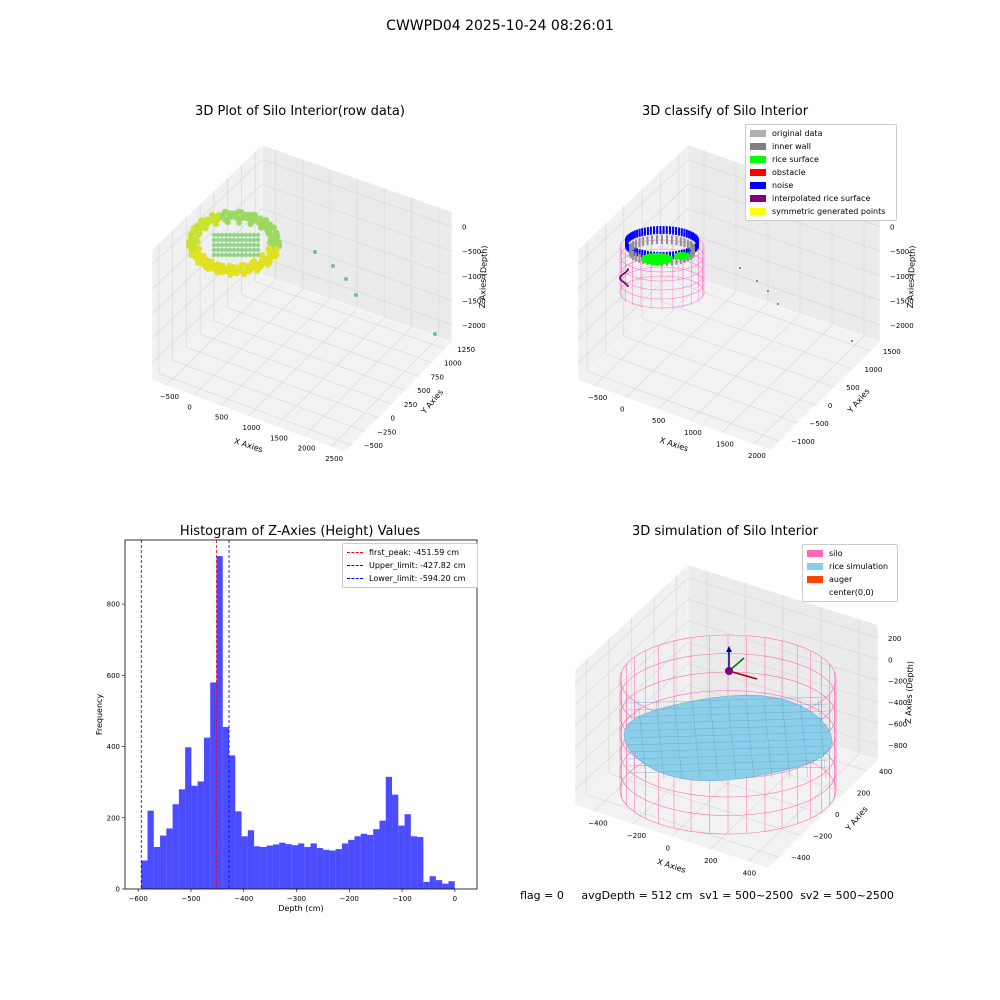  What do you see at coordinates (693, 433) in the screenshot?
I see `x-tick-label: 1000` at bounding box center [693, 433].